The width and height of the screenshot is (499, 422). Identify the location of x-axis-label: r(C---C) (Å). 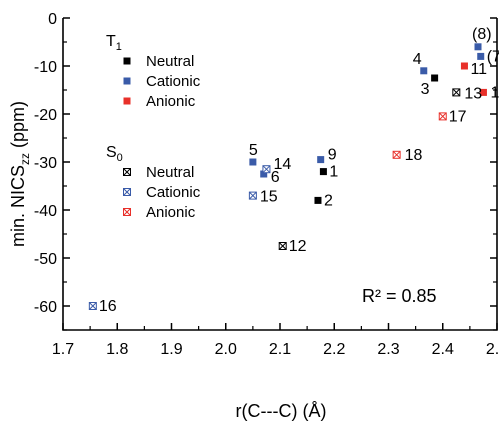
(281, 411).